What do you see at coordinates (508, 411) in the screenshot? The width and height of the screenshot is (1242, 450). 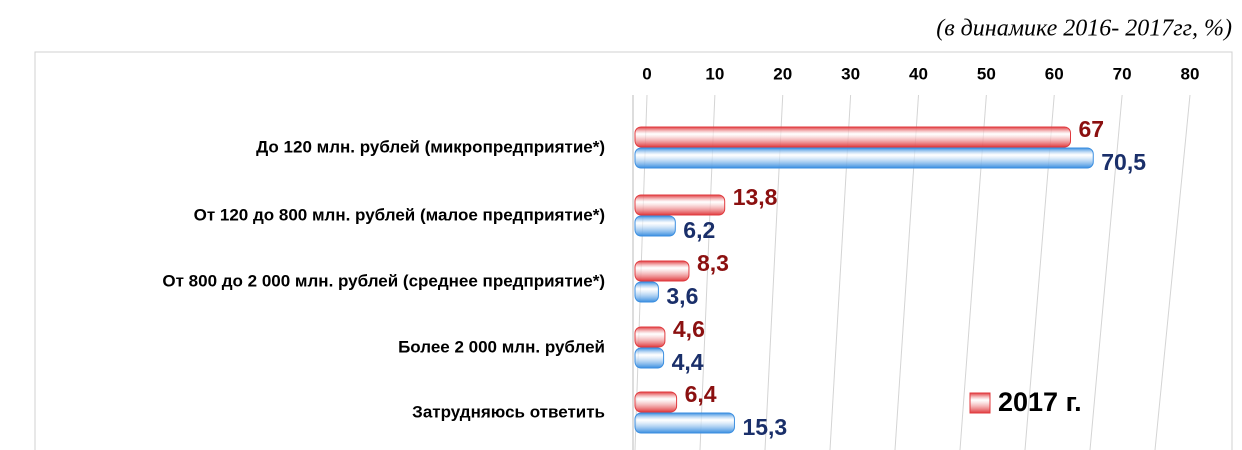 I see `category-label: Затрудняюсь ответить` at bounding box center [508, 411].